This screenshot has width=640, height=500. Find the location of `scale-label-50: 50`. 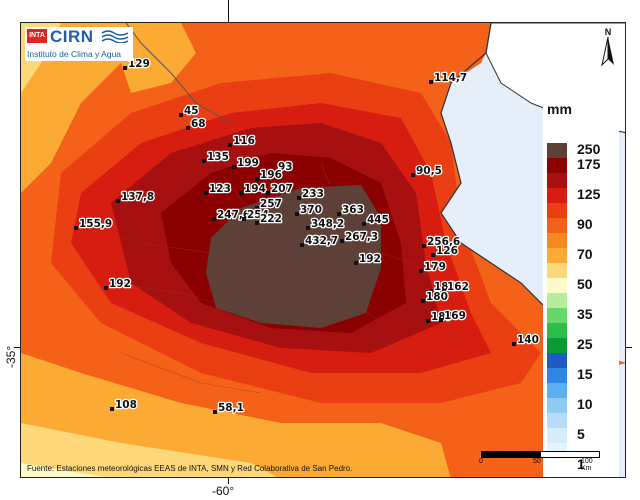

scale-label-50: 50 is located at coordinates (537, 461).